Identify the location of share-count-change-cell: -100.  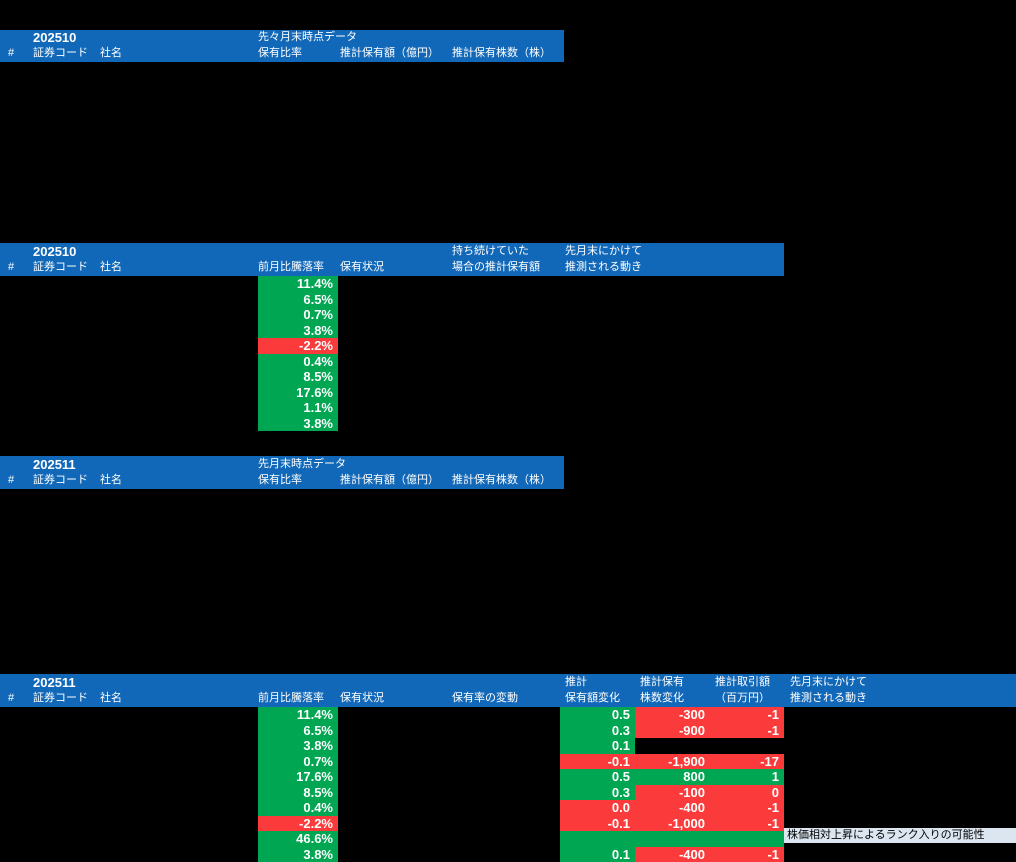
(672, 793).